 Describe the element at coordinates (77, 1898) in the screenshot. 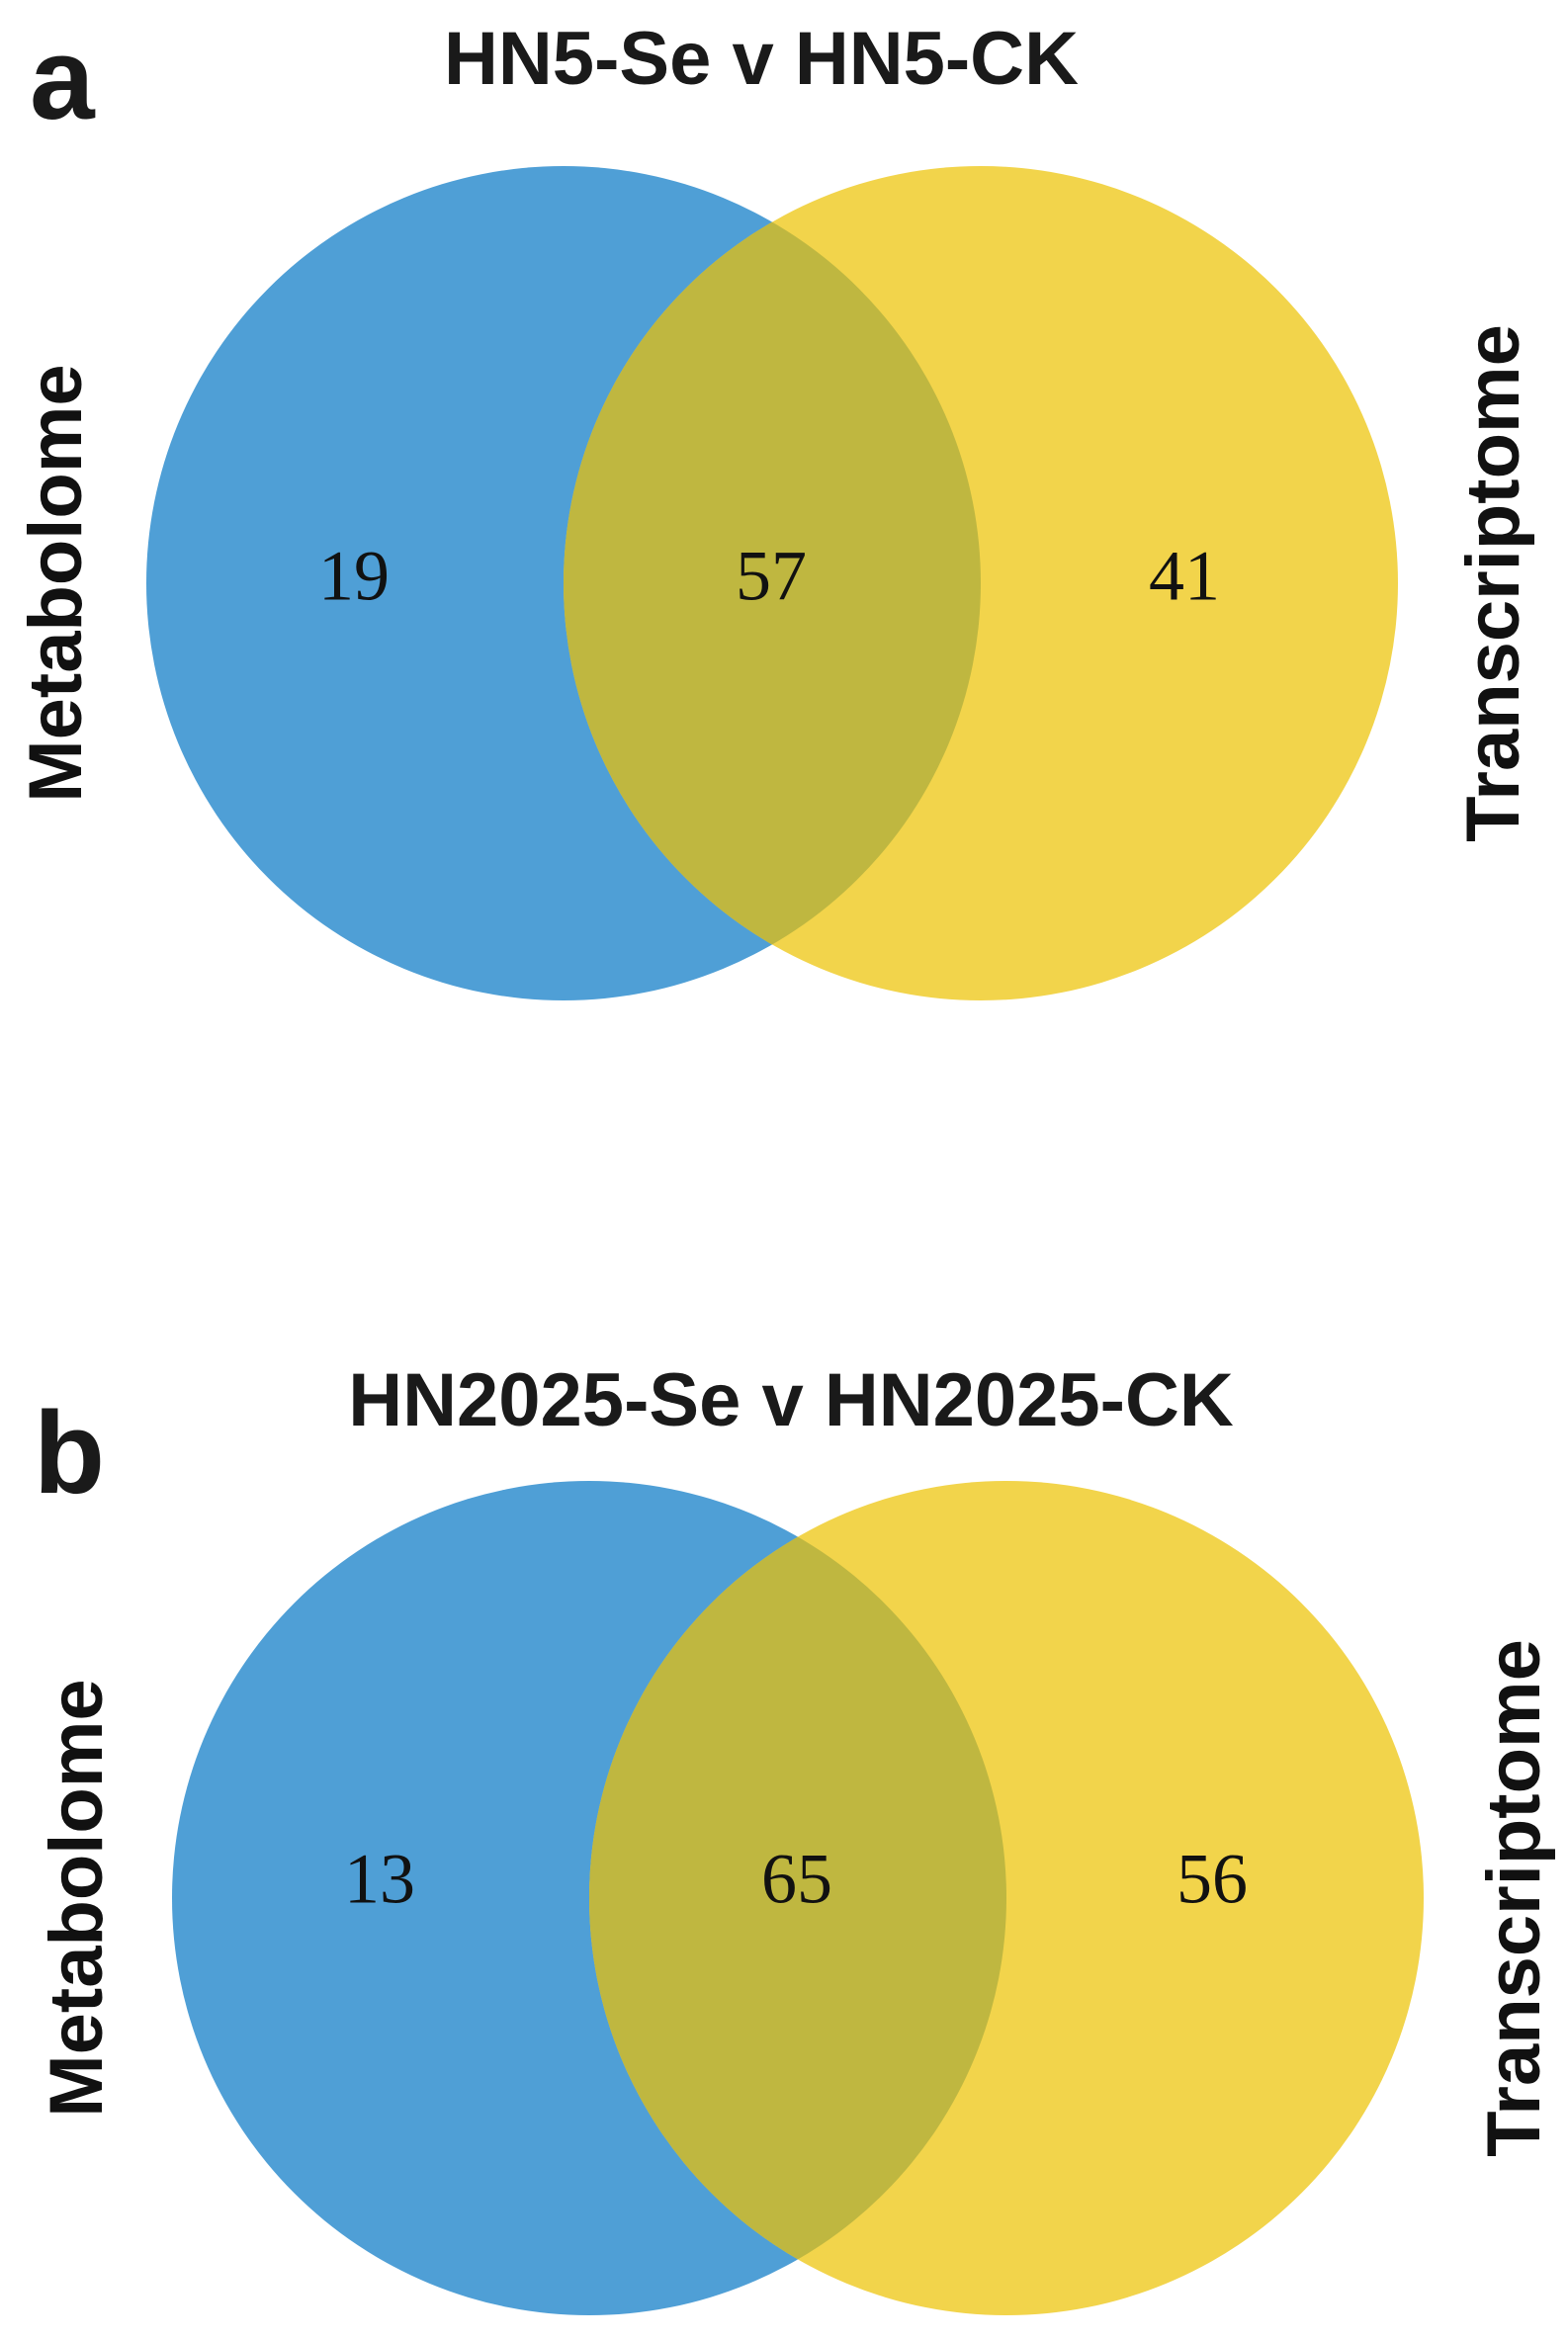

I see `panel-b-metabolome-label: Metabolome` at that location.